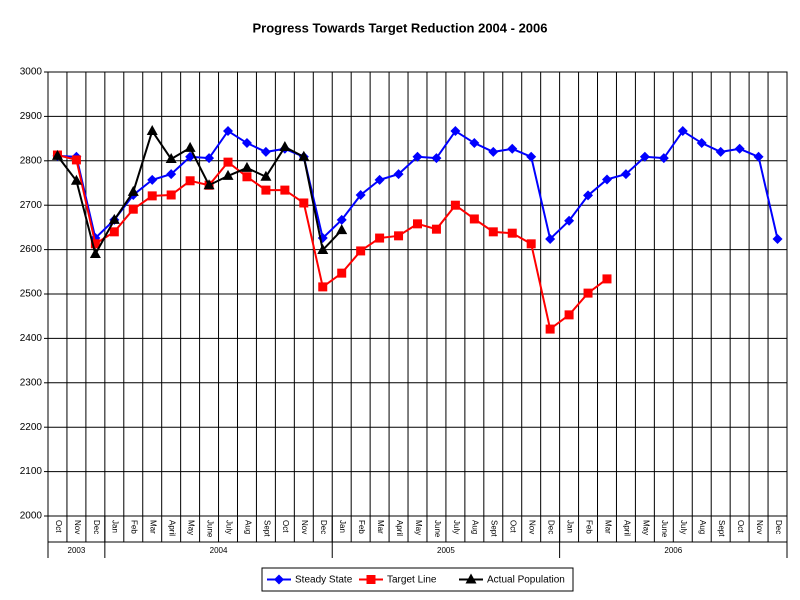 Image resolution: width=800 pixels, height=600 pixels. What do you see at coordinates (31, 471) in the screenshot?
I see `y-tick-label: 2100` at bounding box center [31, 471].